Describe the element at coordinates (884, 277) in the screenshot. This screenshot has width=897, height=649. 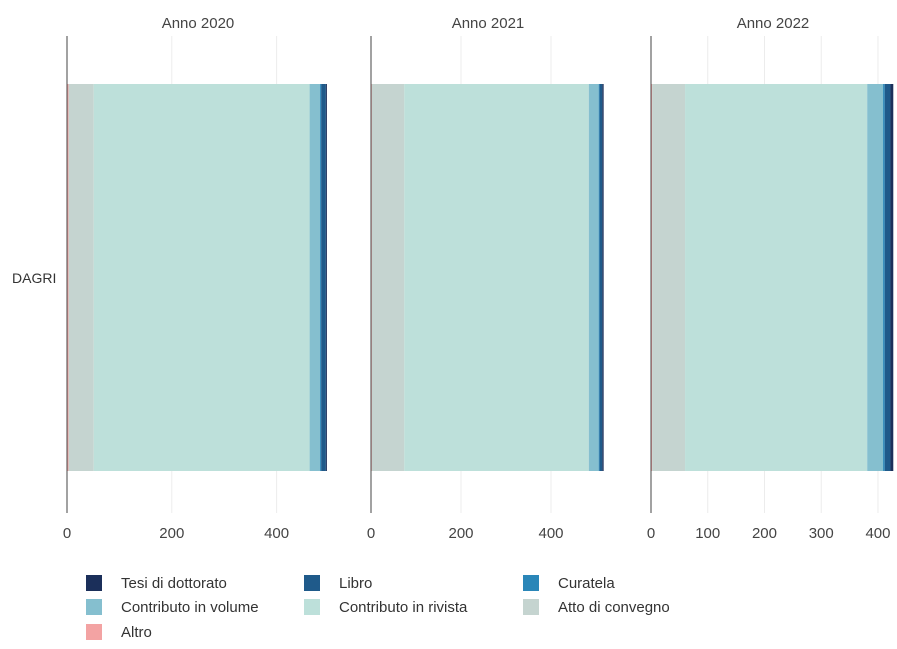
I see `bar-segment-curatela-anno-2022` at that location.